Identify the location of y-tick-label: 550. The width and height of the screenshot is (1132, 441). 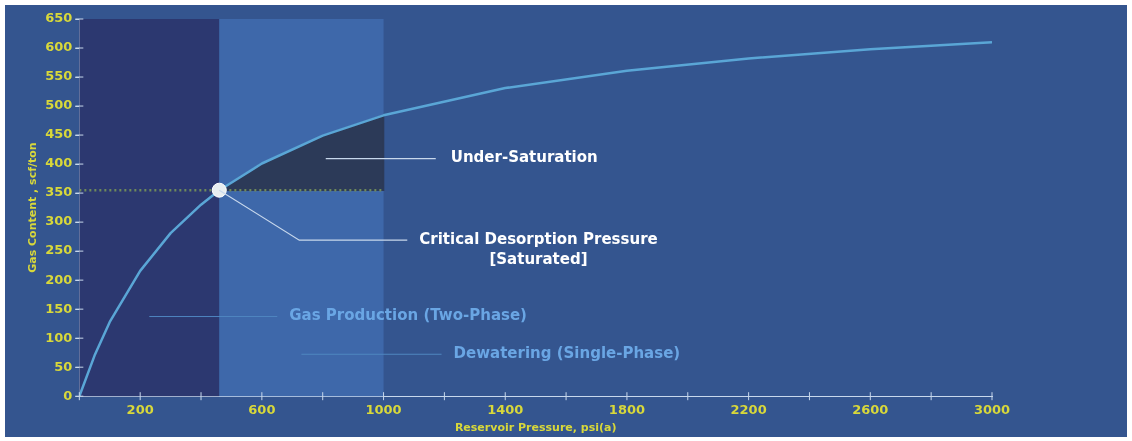
(59, 76).